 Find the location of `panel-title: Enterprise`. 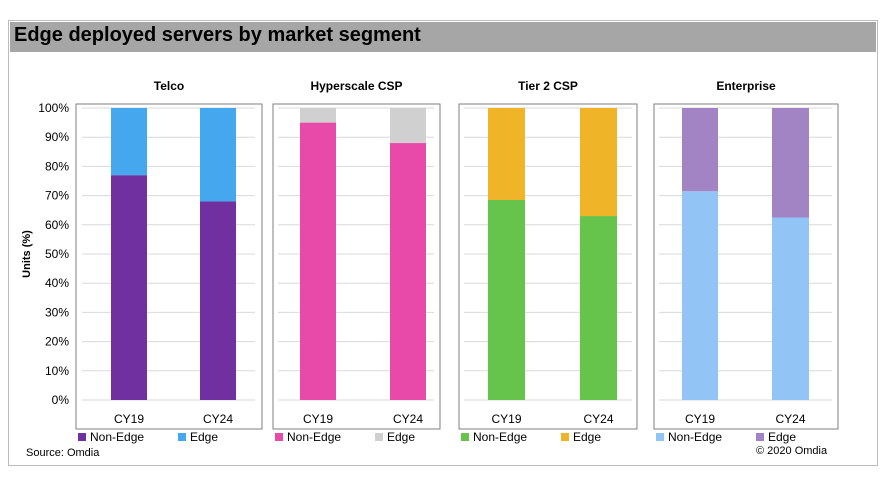

panel-title: Enterprise is located at coordinates (746, 86).